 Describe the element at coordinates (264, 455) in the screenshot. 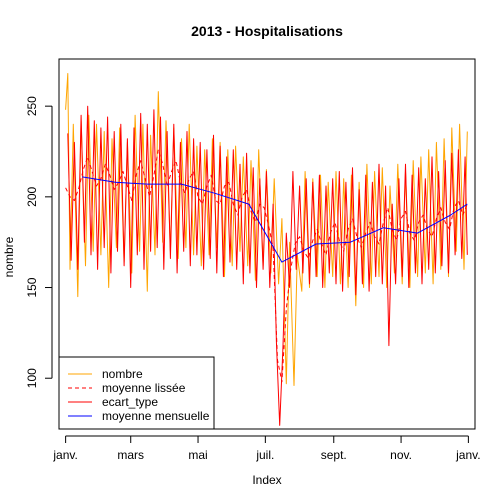

I see `x-tick-label: juil.` at that location.